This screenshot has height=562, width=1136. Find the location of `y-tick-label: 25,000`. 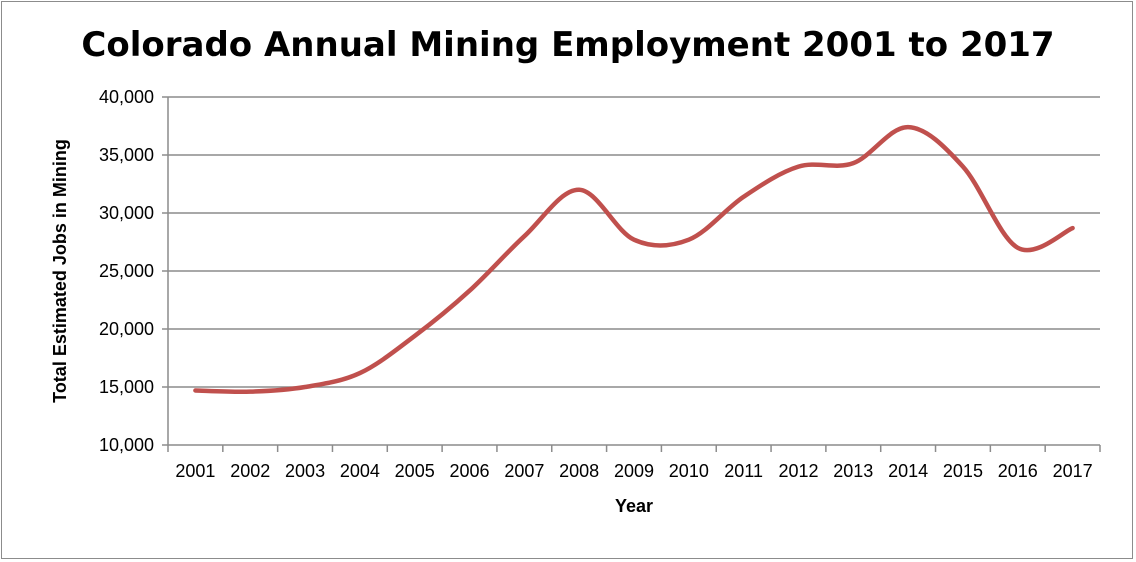

y-tick-label: 25,000 is located at coordinates (126, 271).